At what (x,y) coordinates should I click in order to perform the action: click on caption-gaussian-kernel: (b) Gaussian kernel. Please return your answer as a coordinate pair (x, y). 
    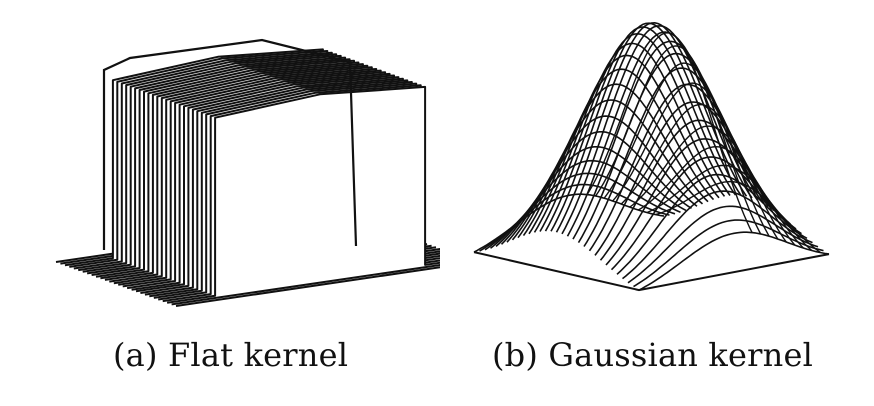
    Looking at the image, I should click on (653, 355).